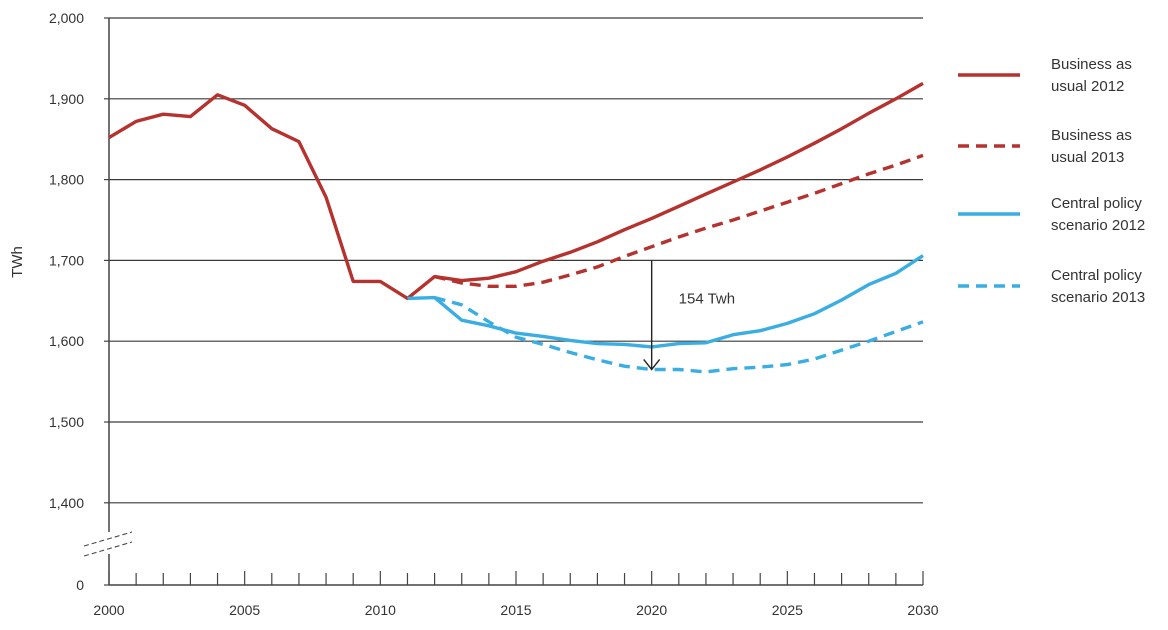  What do you see at coordinates (66, 341) in the screenshot?
I see `y-tick-label: 1,600` at bounding box center [66, 341].